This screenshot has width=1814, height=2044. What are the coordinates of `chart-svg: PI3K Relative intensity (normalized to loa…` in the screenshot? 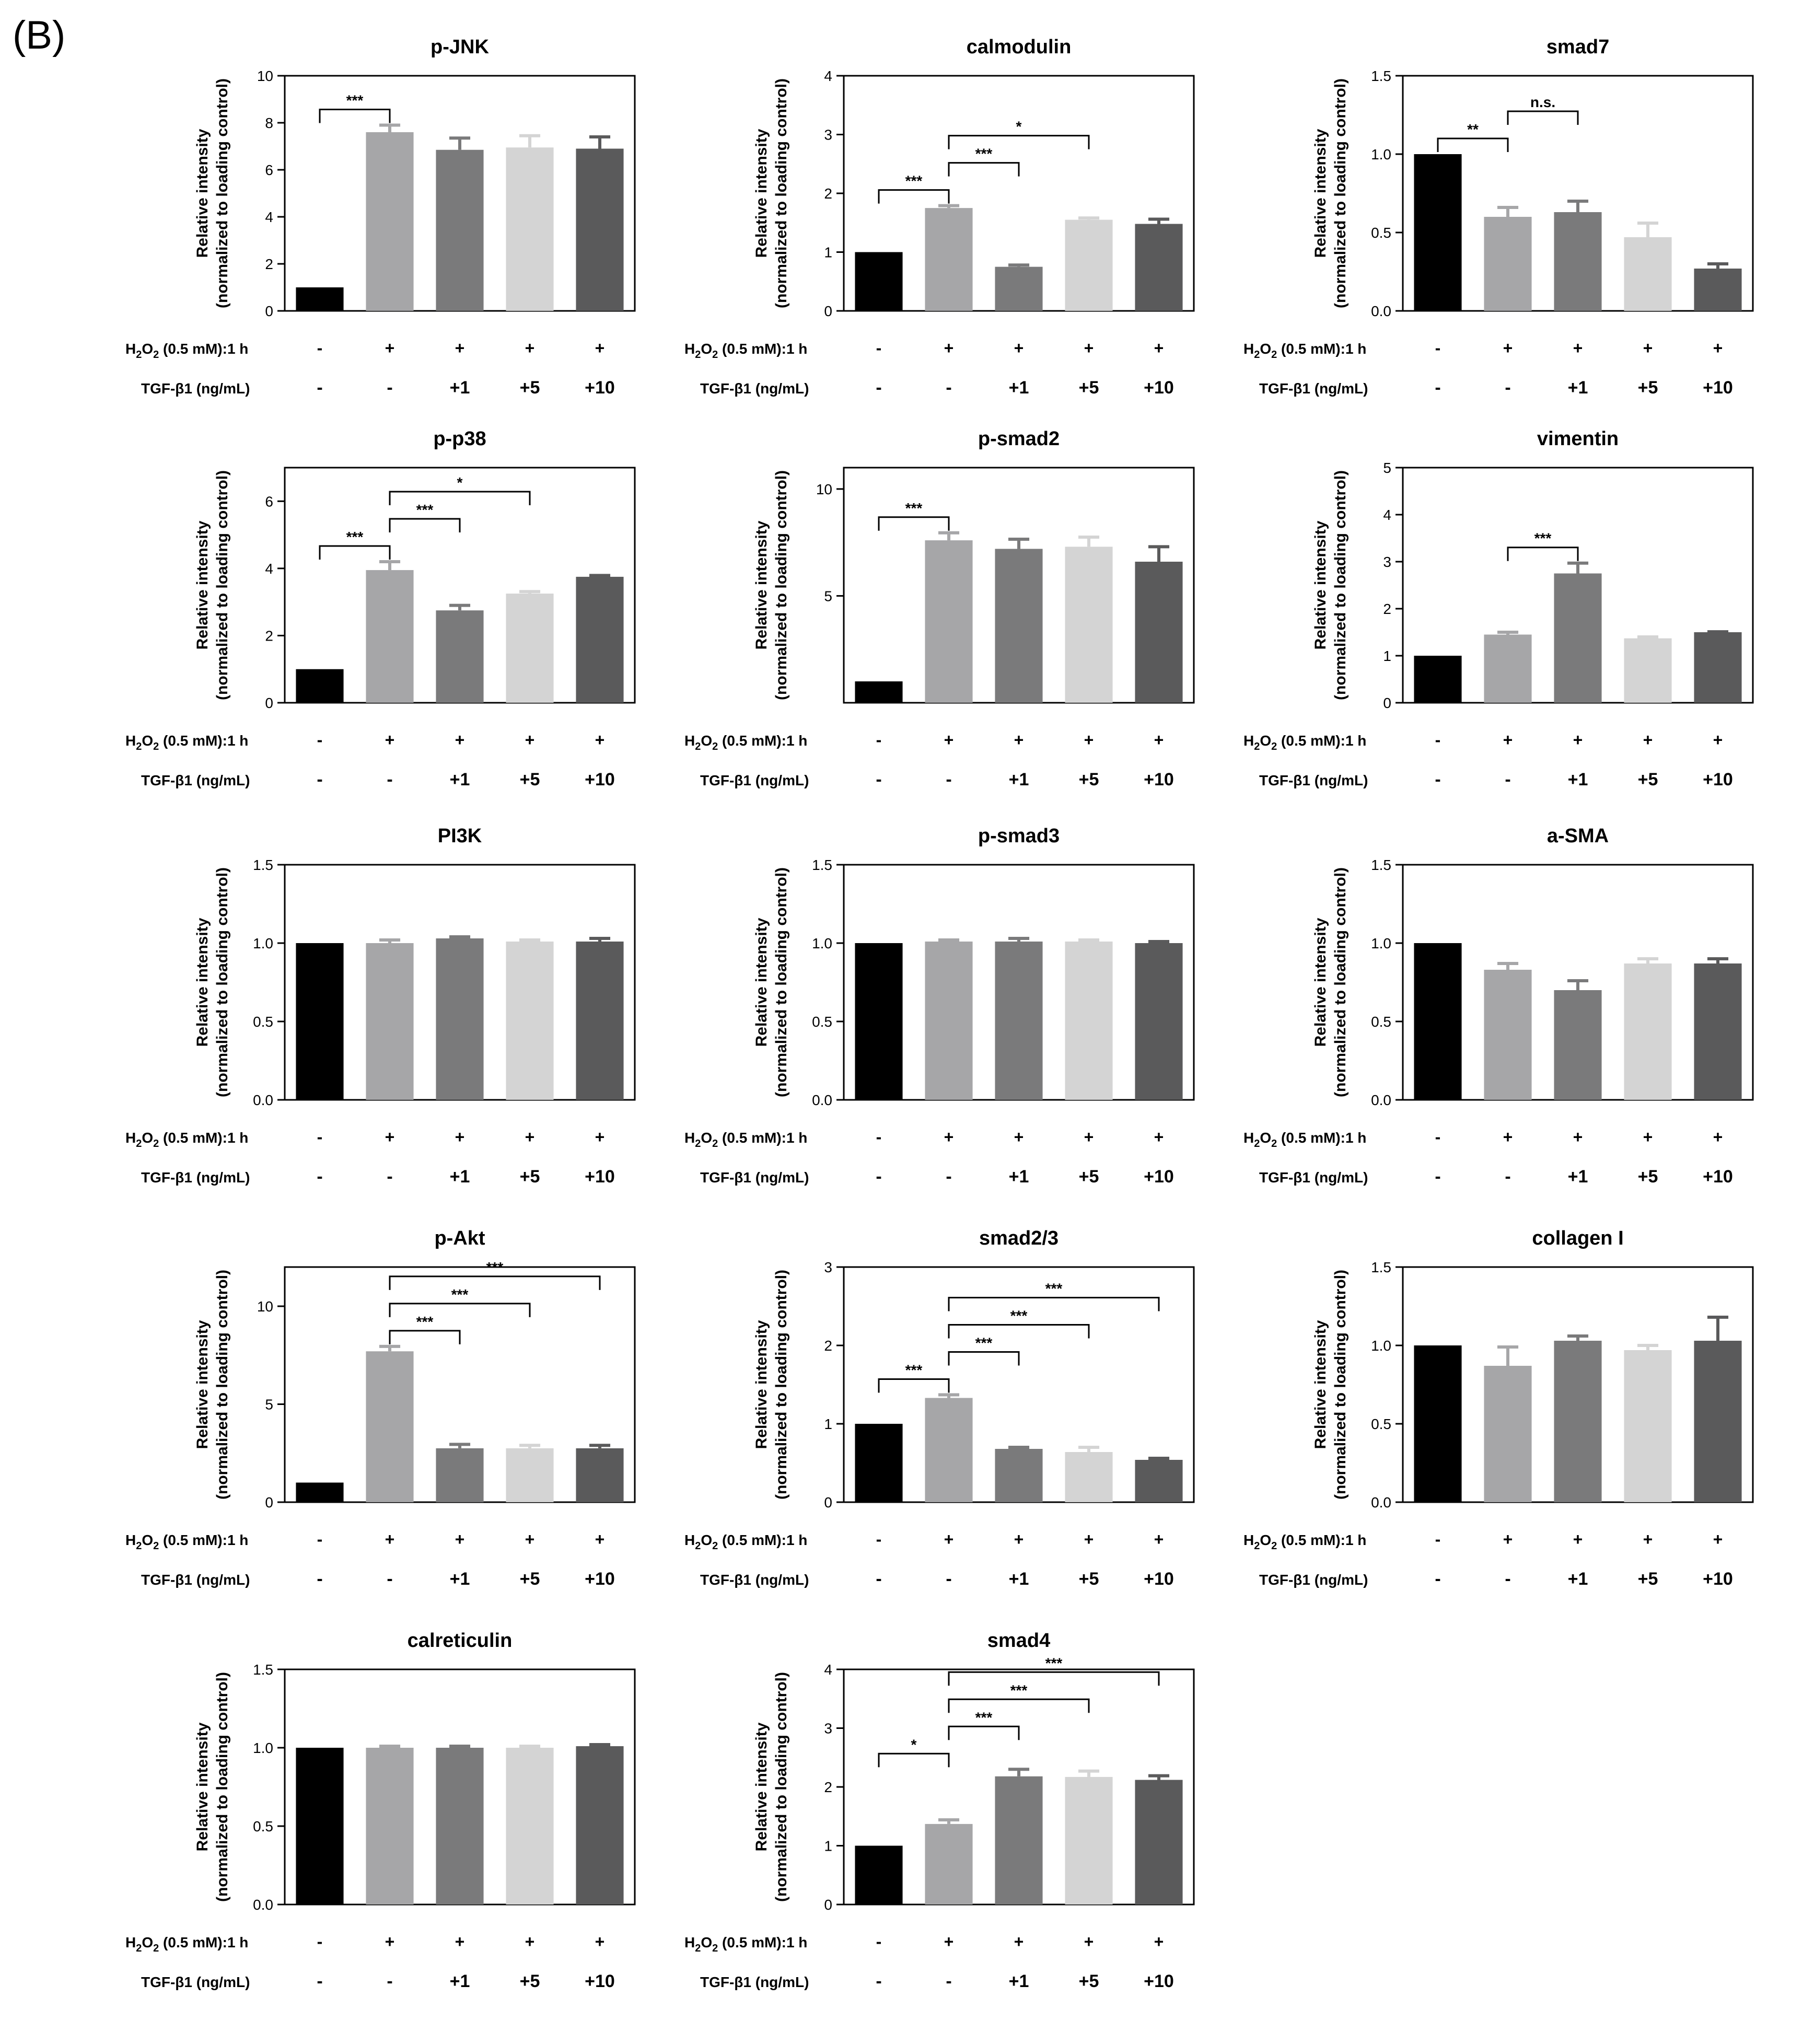 It's located at (380, 1006).